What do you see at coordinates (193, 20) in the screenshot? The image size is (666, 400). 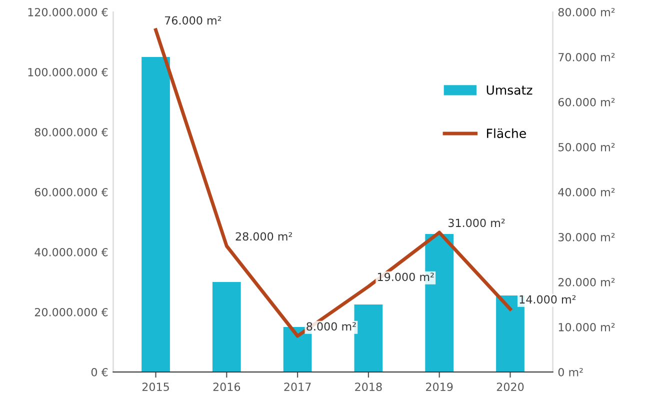 I see `data-label: 76.000 m²` at bounding box center [193, 20].